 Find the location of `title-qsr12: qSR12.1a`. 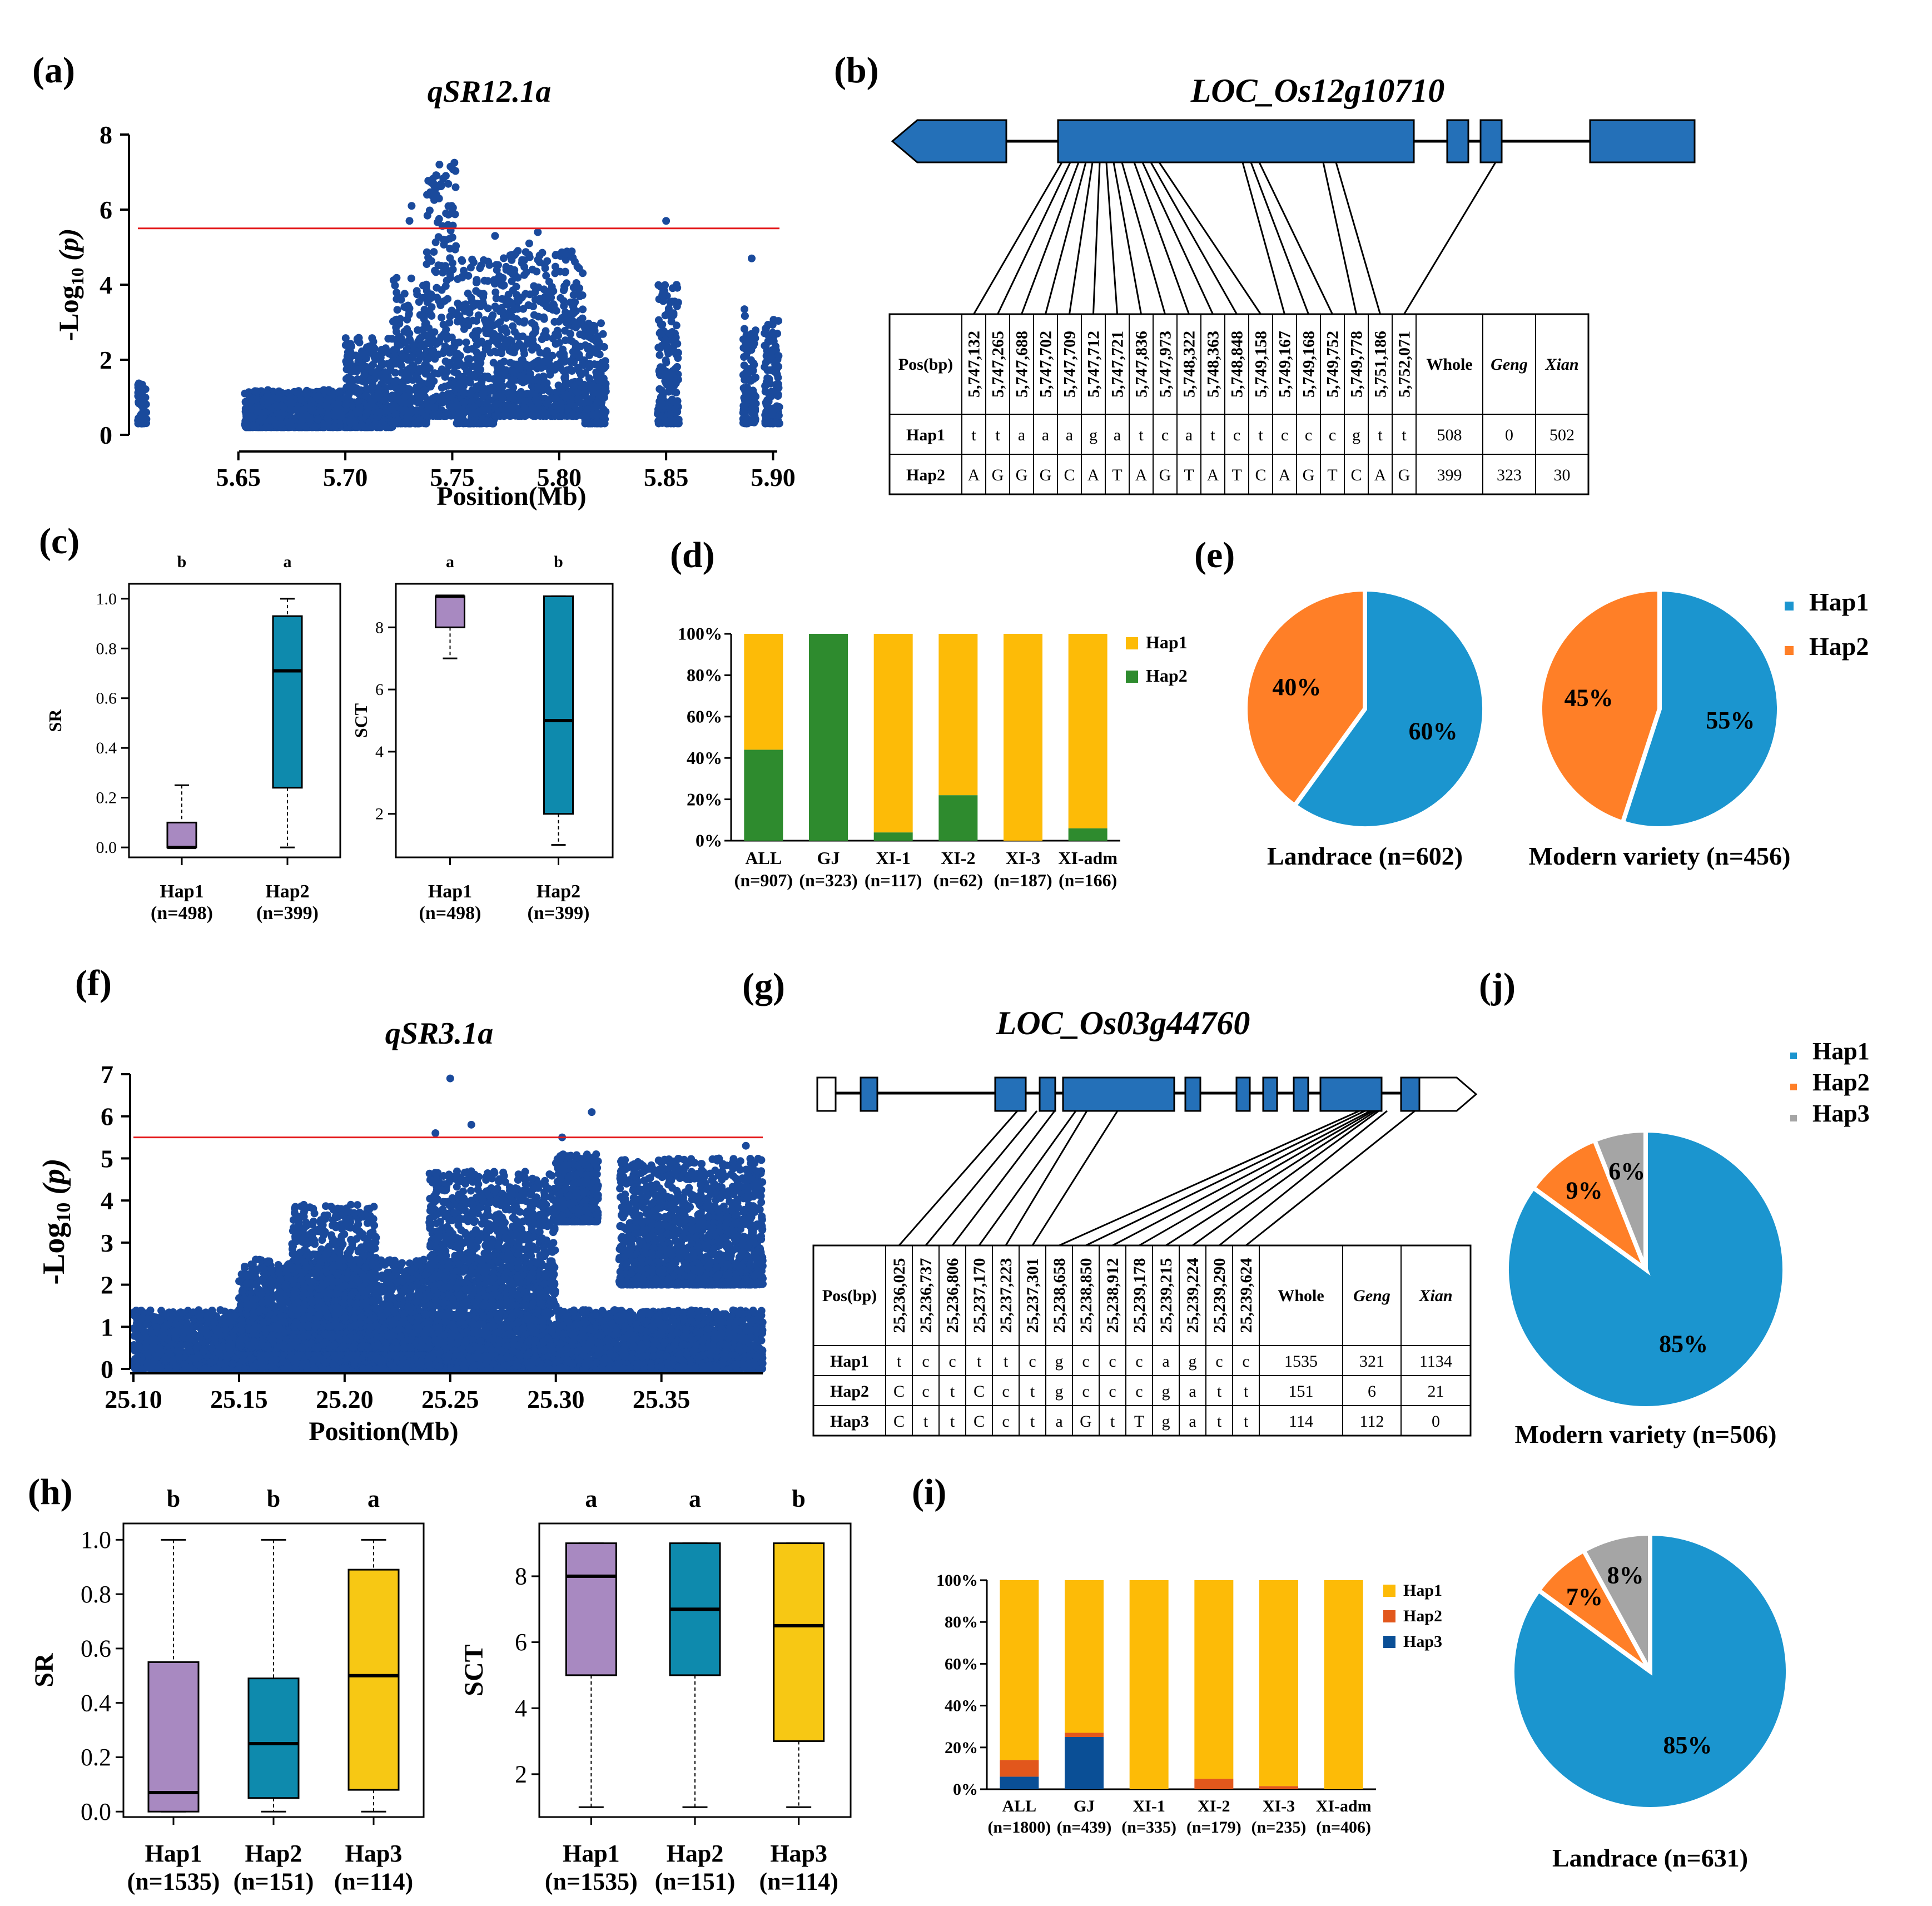

title-qsr12: qSR12.1a is located at coordinates (490, 92).